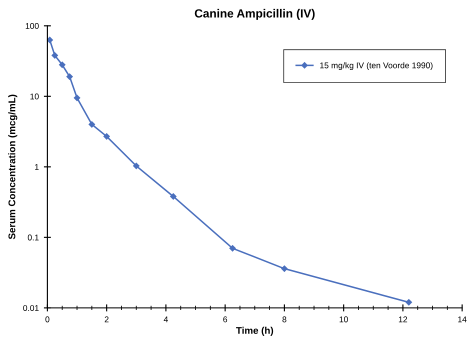  Describe the element at coordinates (31, 308) in the screenshot. I see `y-tick-label: 0.01` at that location.